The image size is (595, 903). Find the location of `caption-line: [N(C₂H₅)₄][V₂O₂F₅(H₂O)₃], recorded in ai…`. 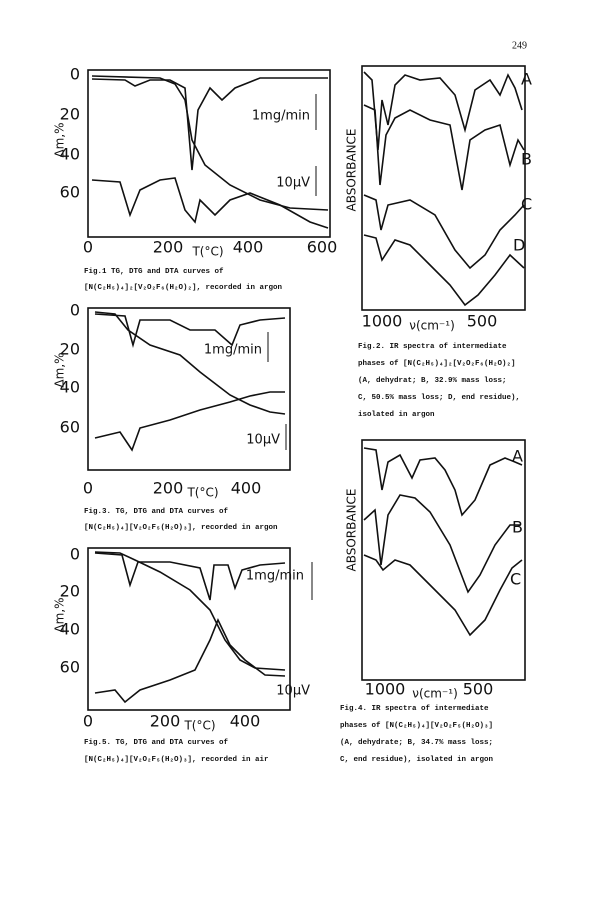

caption-line: [N(C₂H₅)₄][V₂O₂F₅(H₂O)₃], recorded in ai… is located at coordinates (176, 760).